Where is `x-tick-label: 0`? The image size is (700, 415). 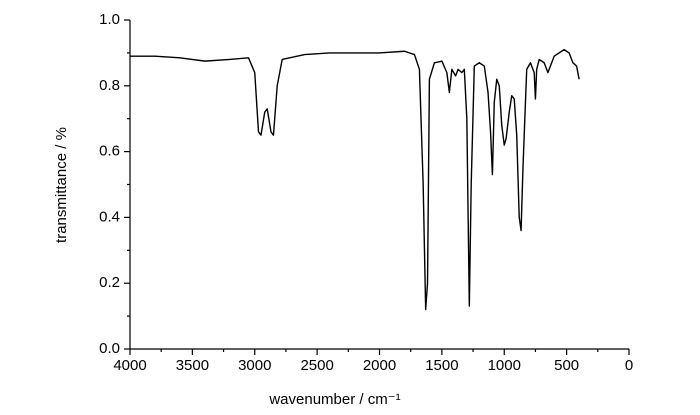 x-tick-label: 0 is located at coordinates (629, 365).